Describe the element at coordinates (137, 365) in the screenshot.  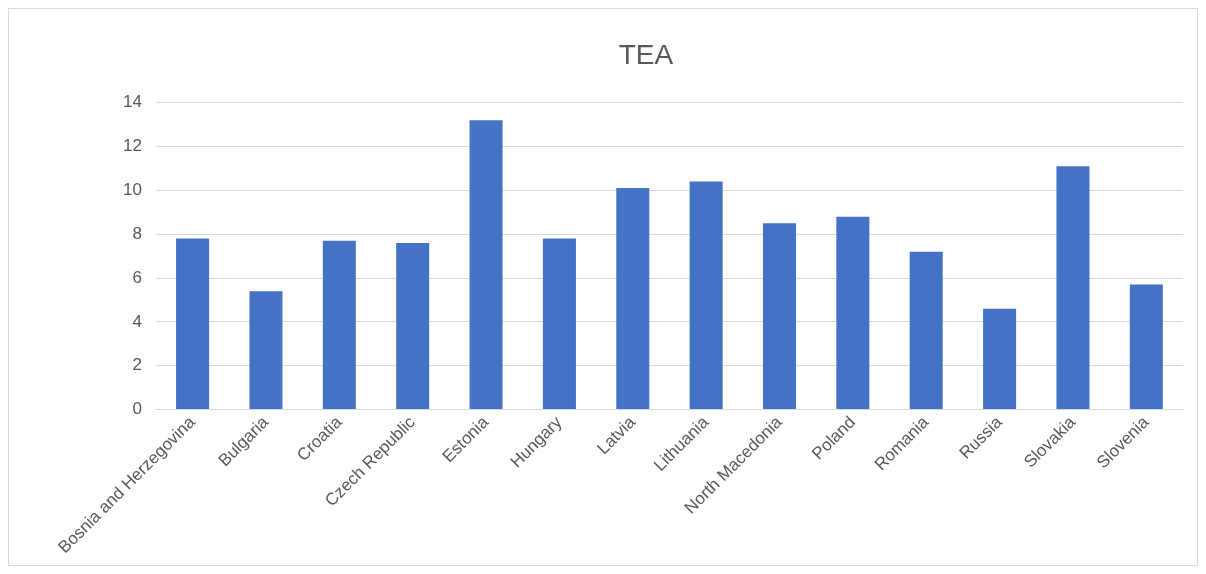
I see `y-tick-label: 2` at that location.